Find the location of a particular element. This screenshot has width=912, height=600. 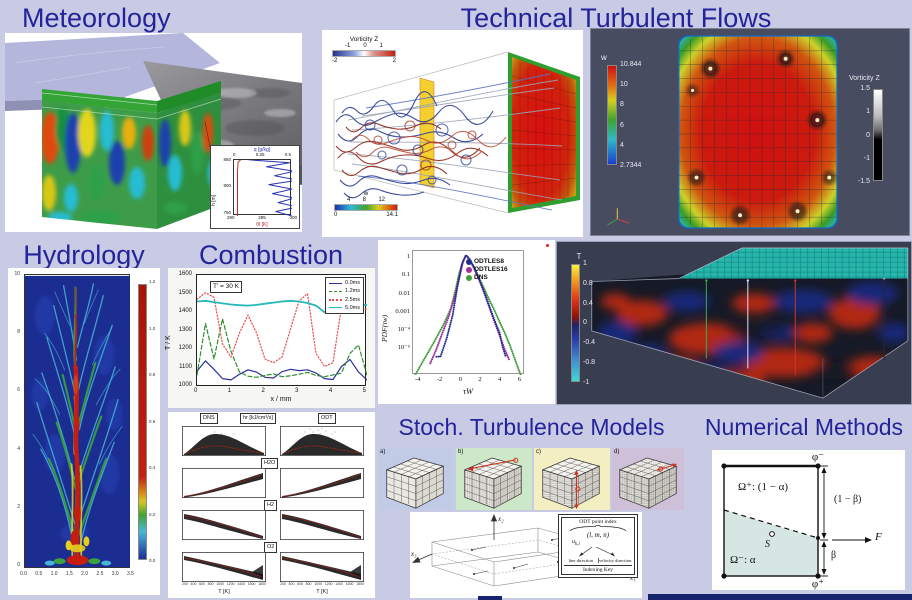

key-title: ODT point index is located at coordinates (598, 522).